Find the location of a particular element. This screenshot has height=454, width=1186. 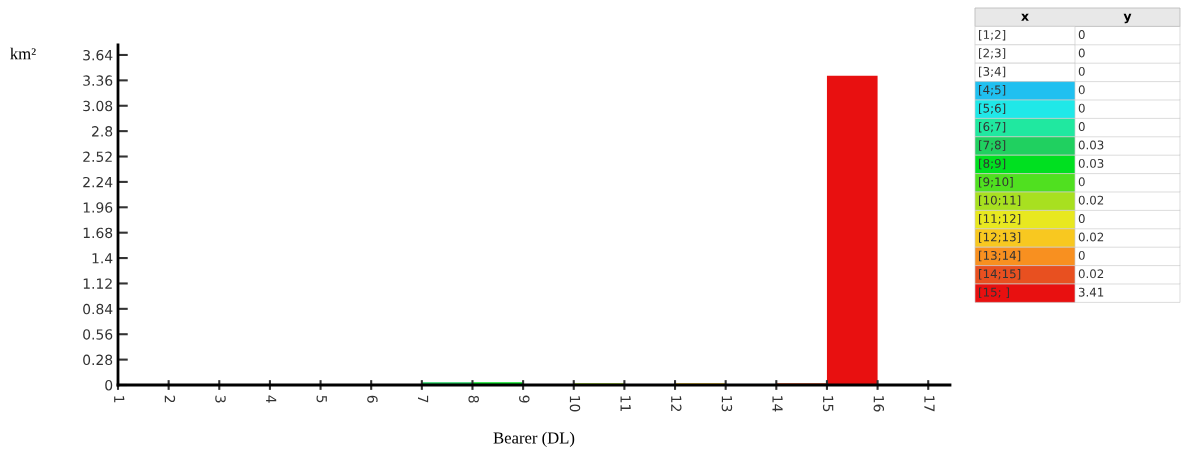

x-tick-label: 15 is located at coordinates (828, 404).